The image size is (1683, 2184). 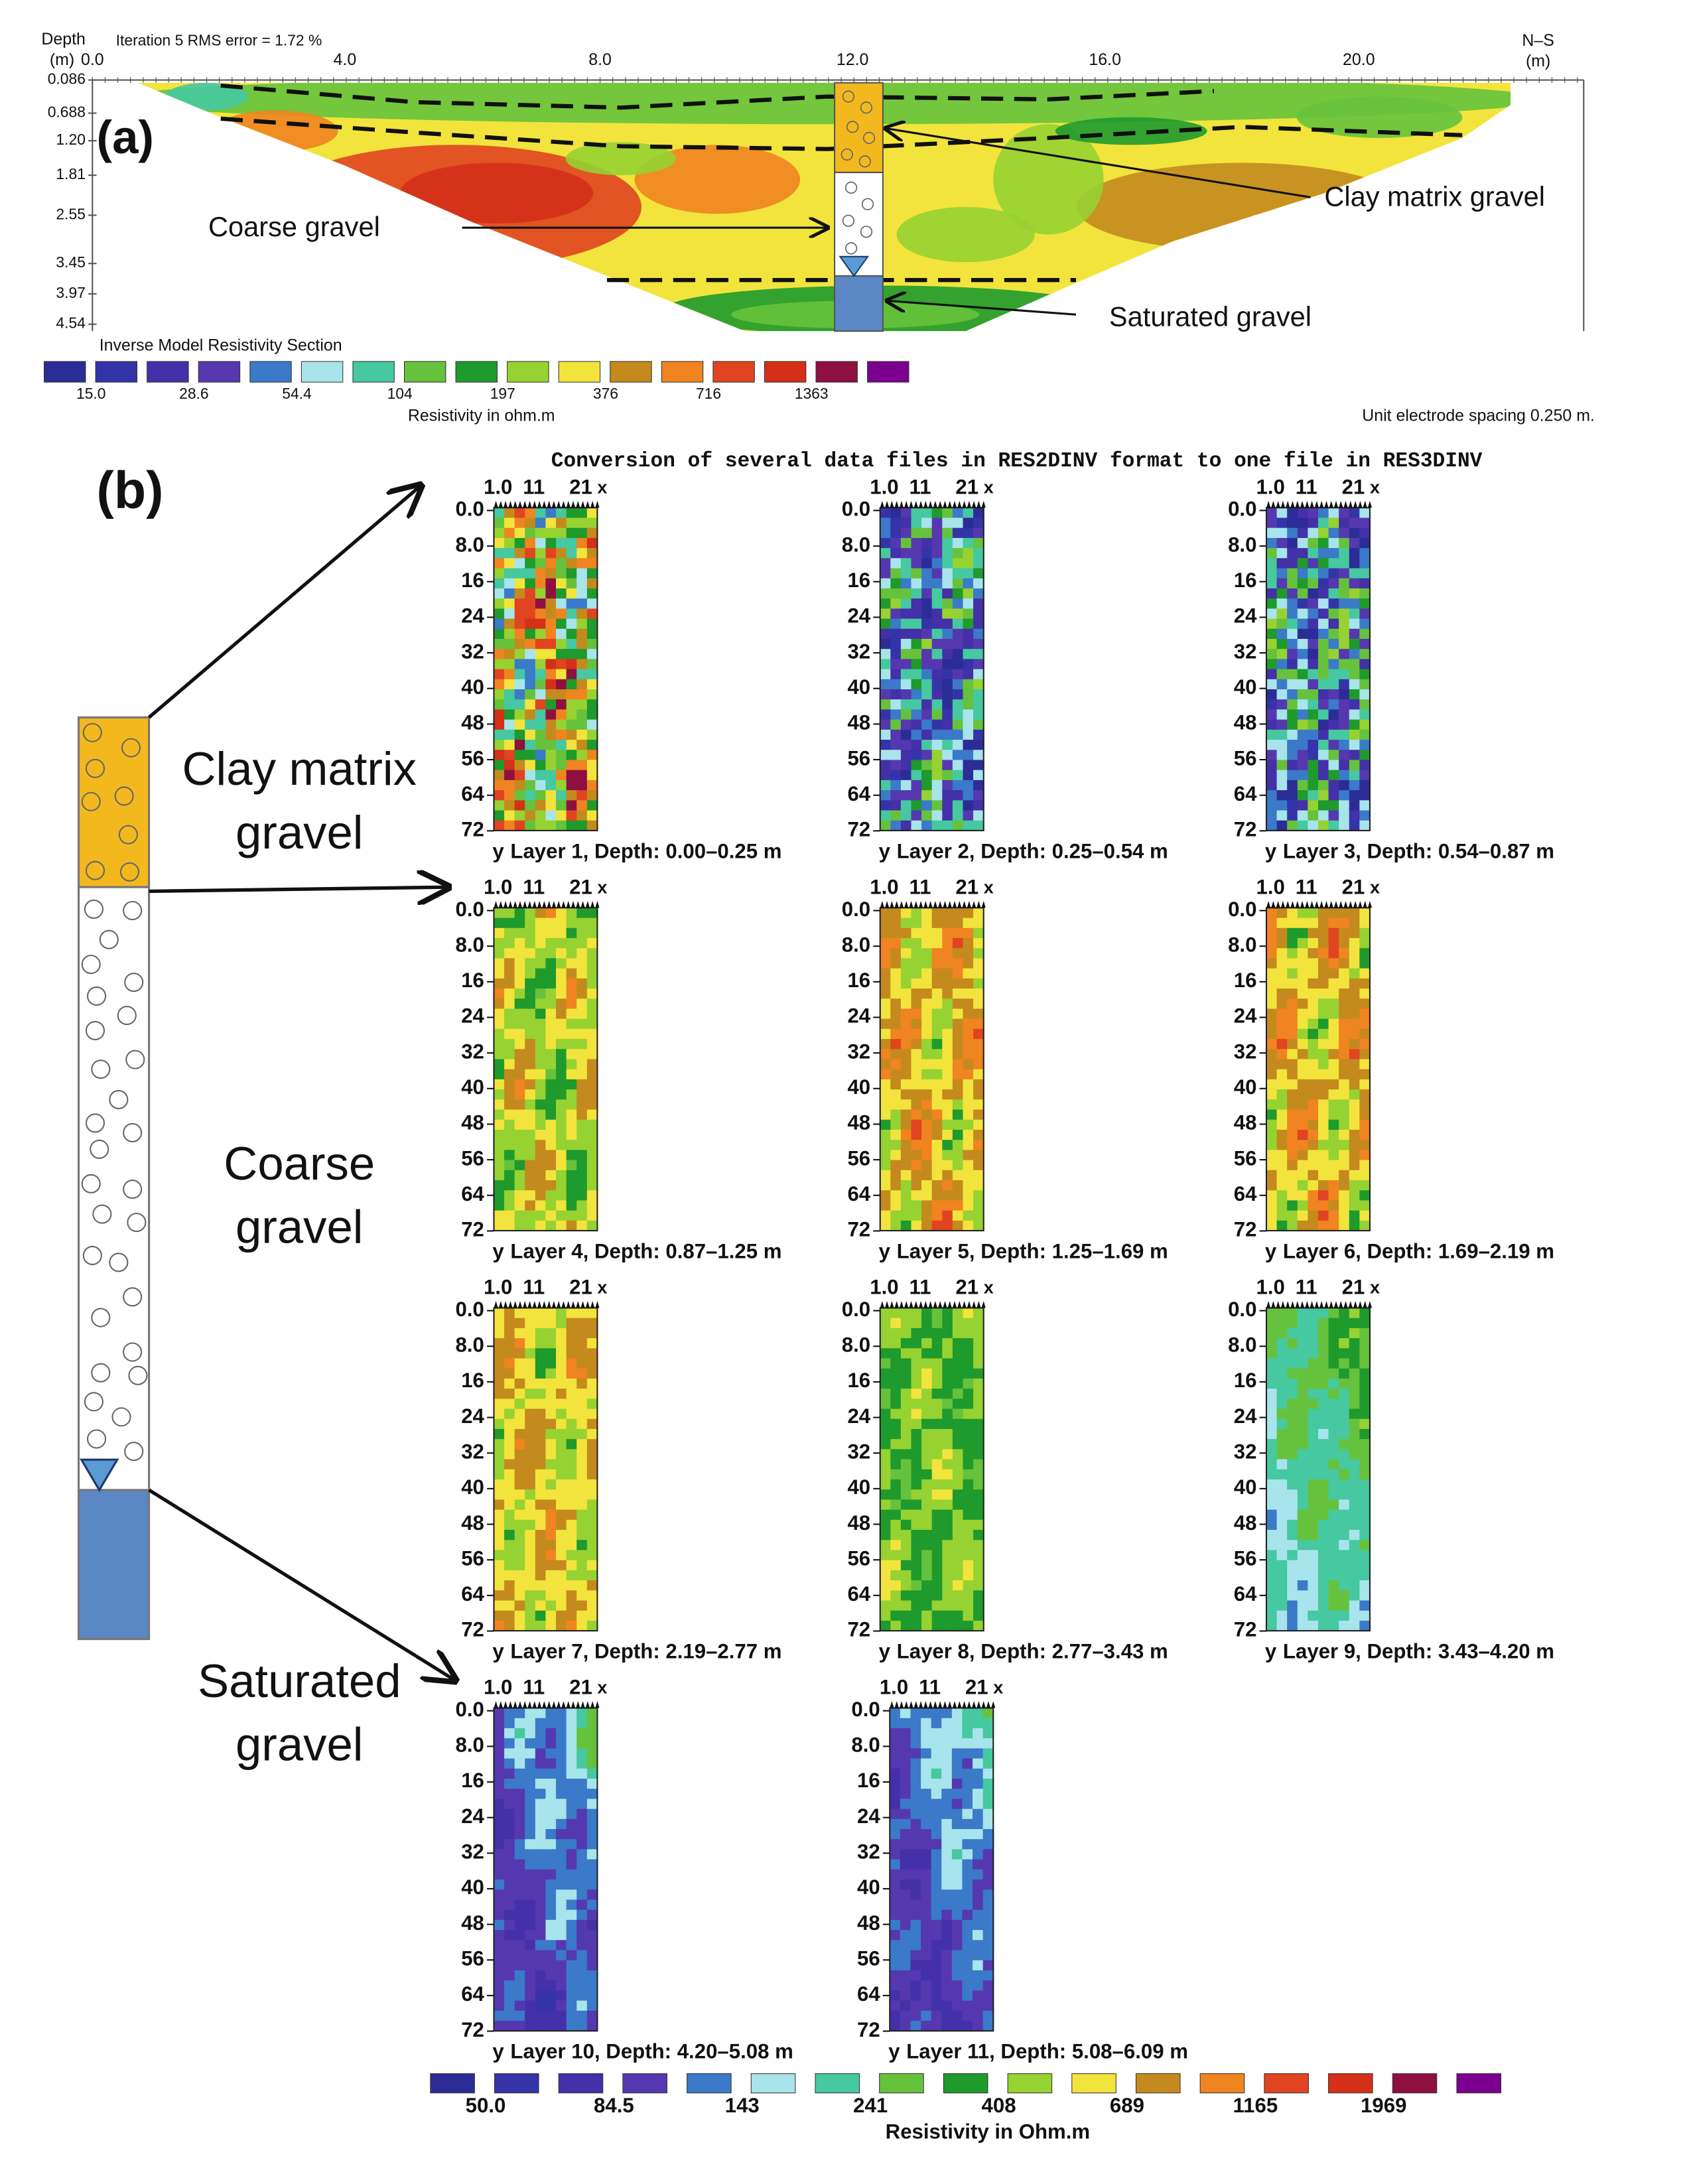 I want to click on x-tick-label: 0.0, so click(x=93, y=59).